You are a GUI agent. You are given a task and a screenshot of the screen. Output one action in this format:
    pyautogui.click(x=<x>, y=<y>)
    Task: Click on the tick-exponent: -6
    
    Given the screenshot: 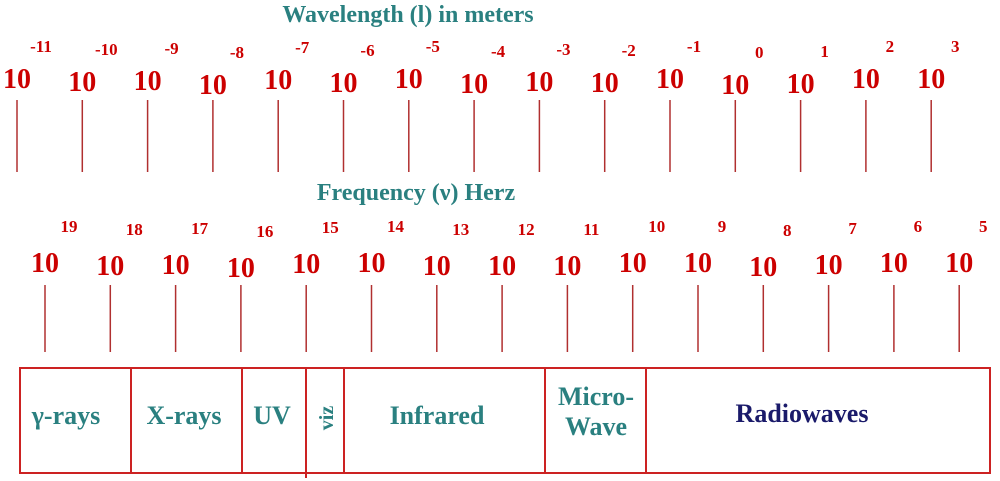 What is the action you would take?
    pyautogui.click(x=367, y=50)
    